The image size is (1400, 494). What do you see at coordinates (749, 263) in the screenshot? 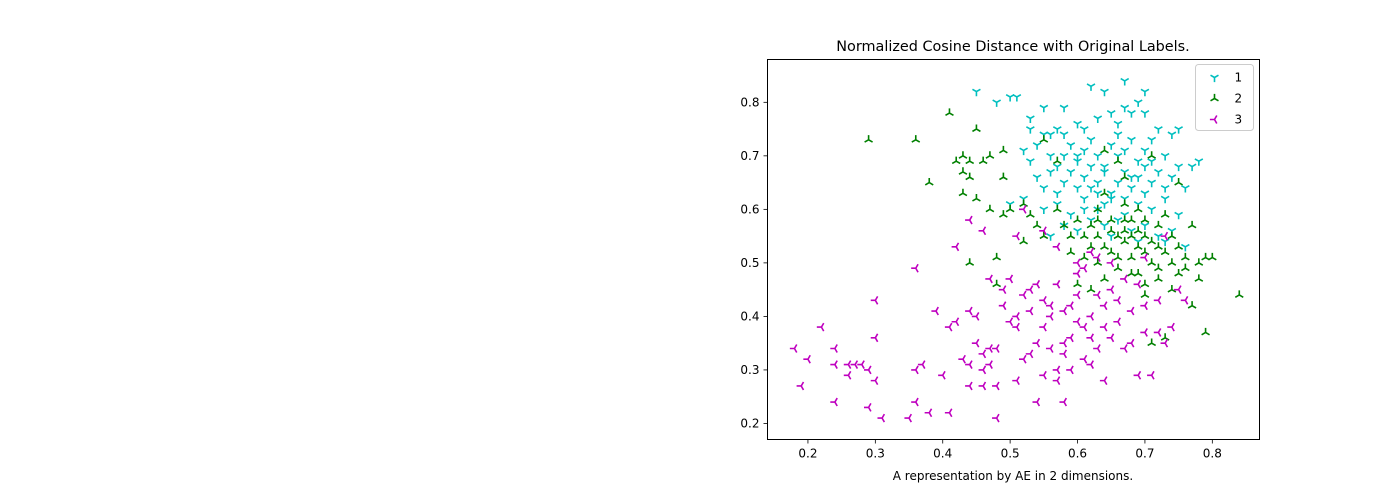
I see `y-tick-label: 0.5` at bounding box center [749, 263].